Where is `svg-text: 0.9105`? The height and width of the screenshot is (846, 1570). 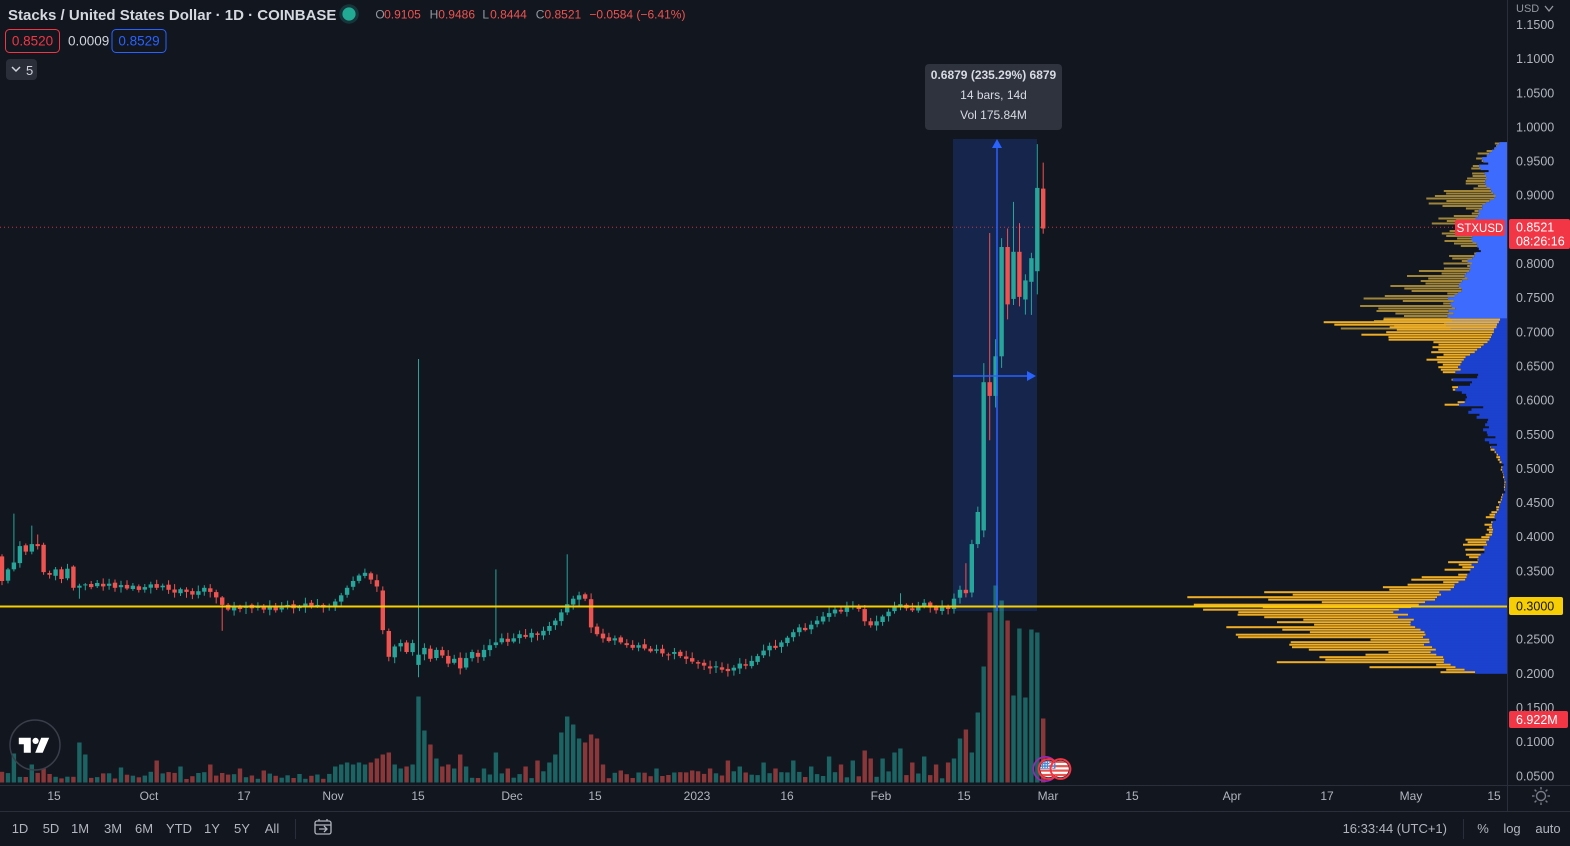 svg-text: 0.9105 is located at coordinates (402, 15).